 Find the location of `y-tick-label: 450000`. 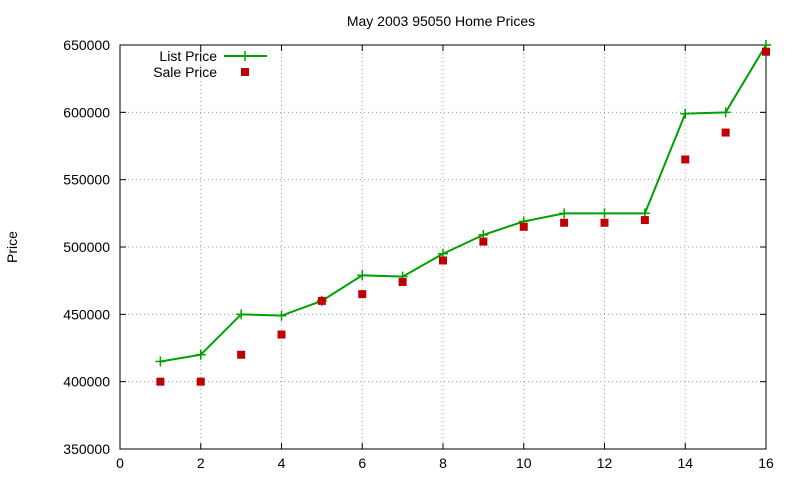

y-tick-label: 450000 is located at coordinates (86, 314).